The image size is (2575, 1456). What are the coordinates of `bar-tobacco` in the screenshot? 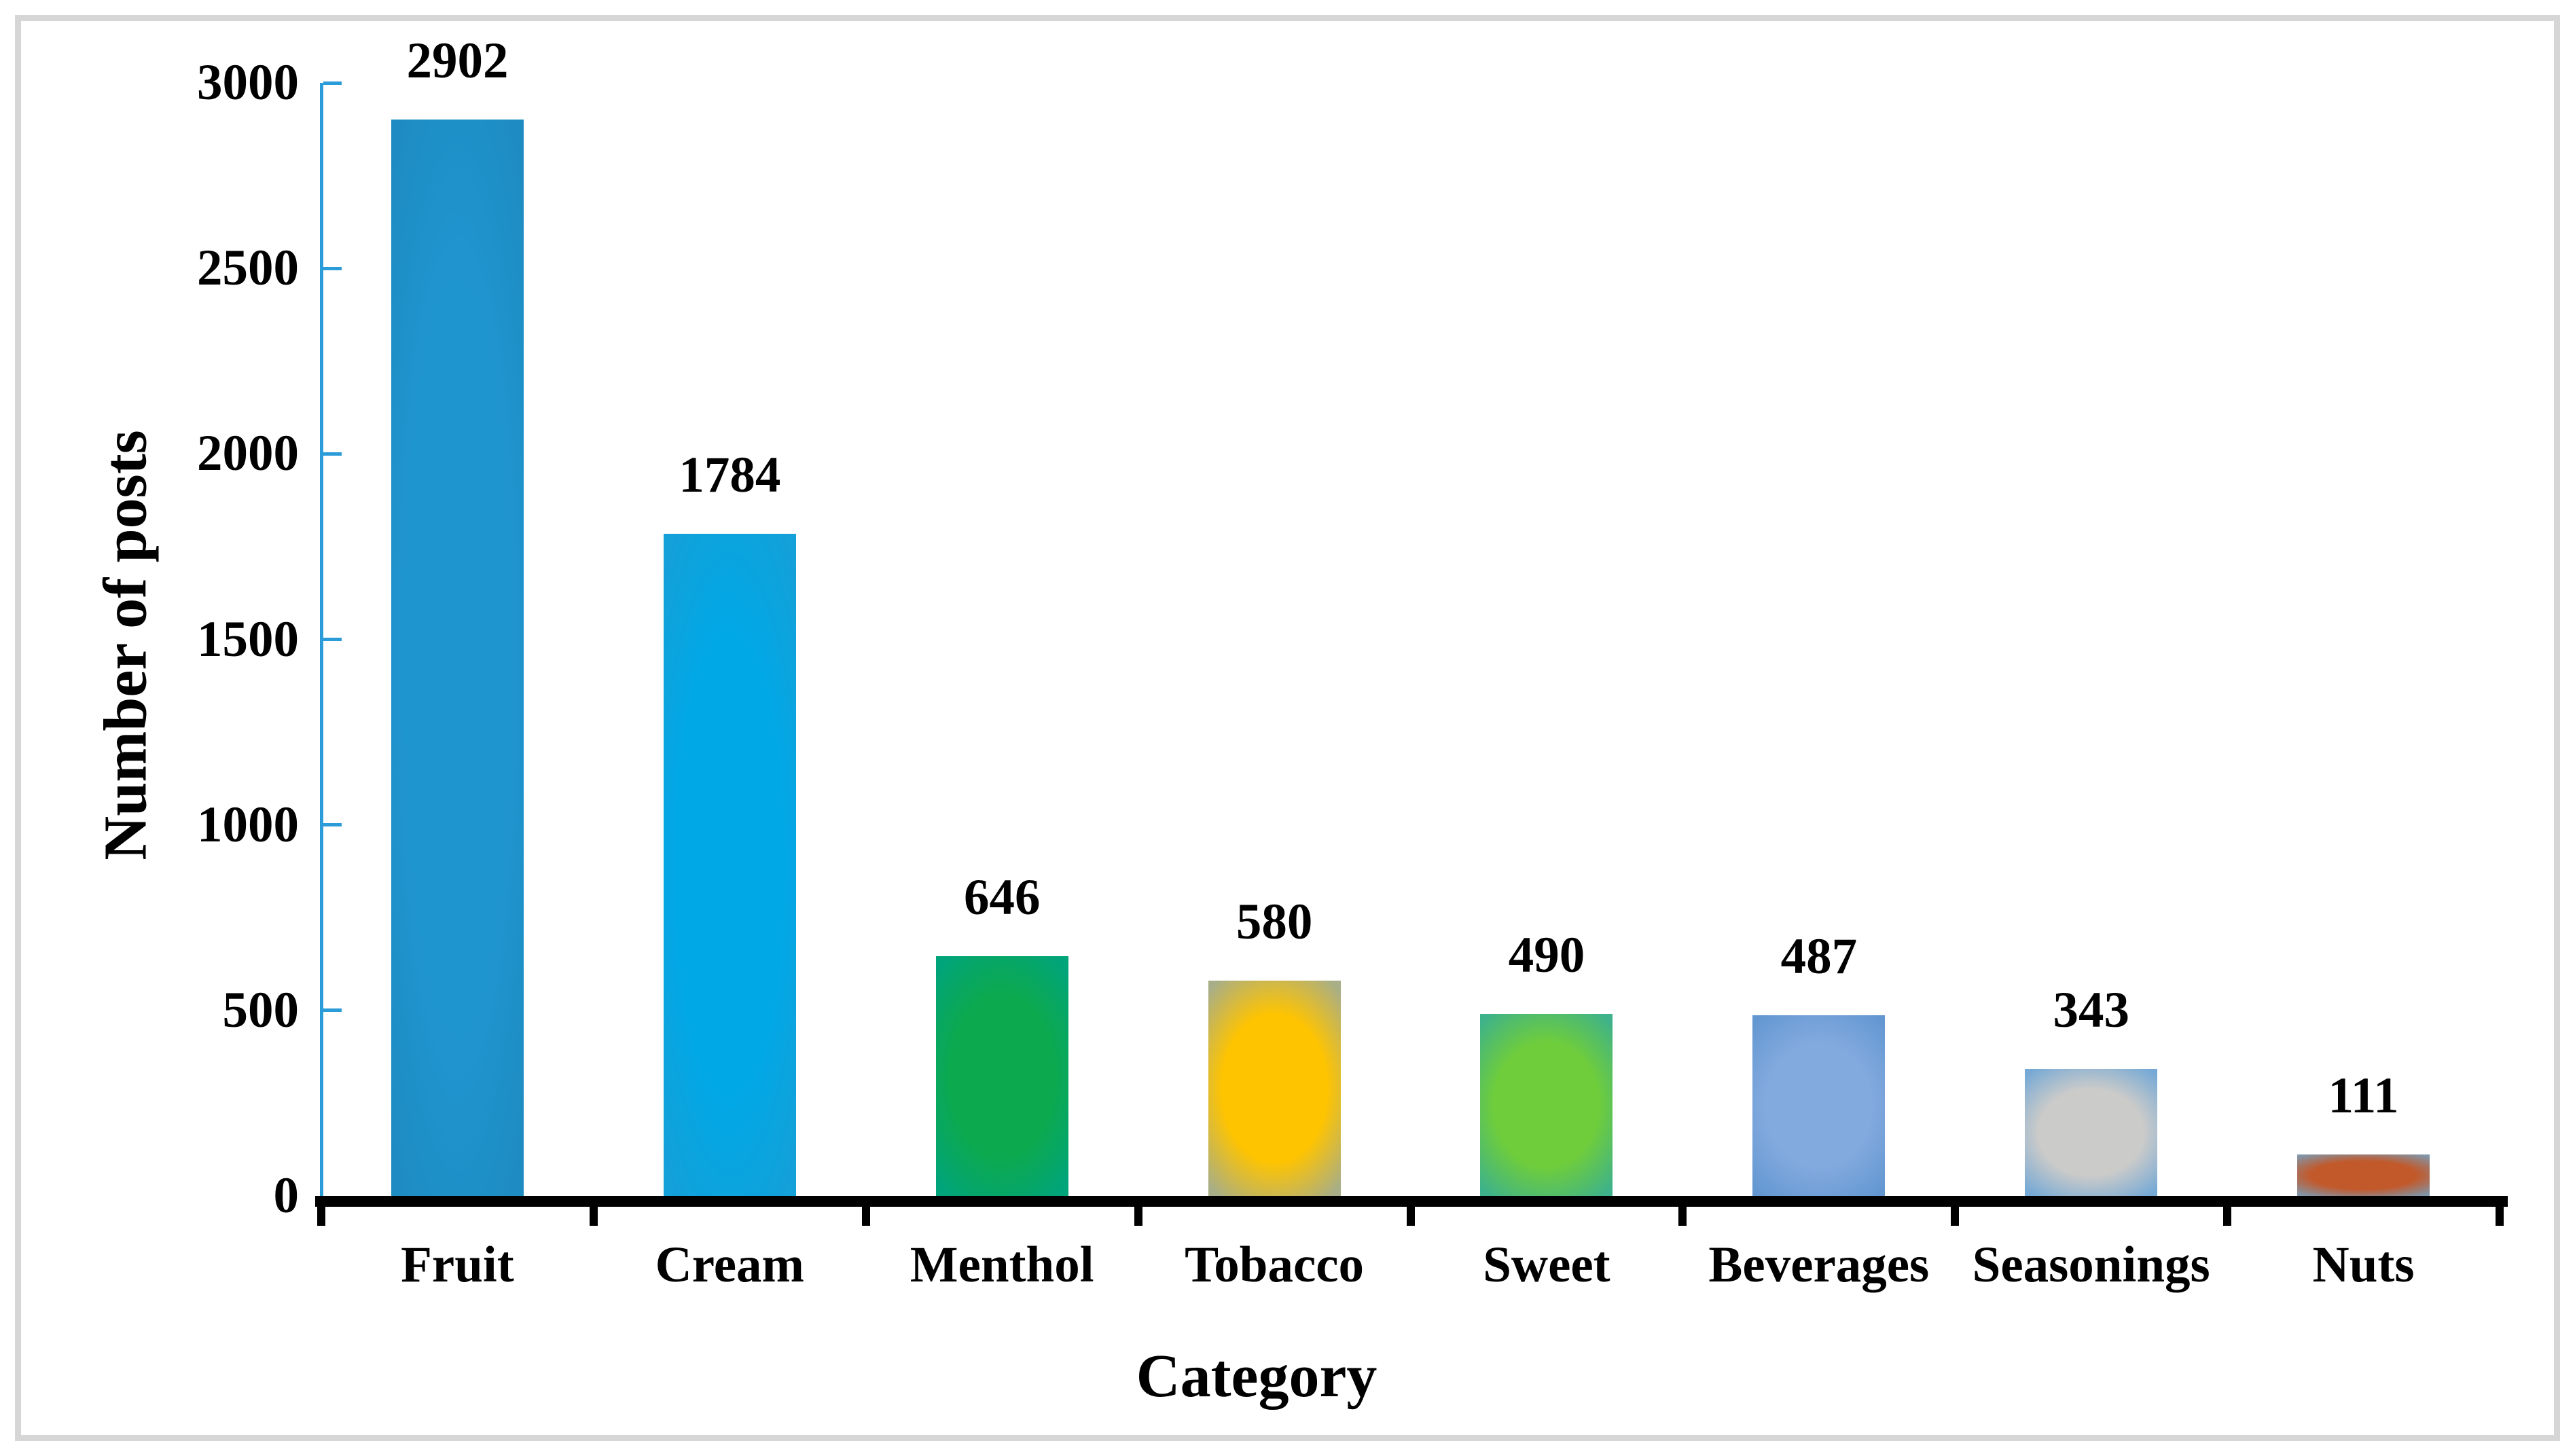 It's located at (1274, 1088).